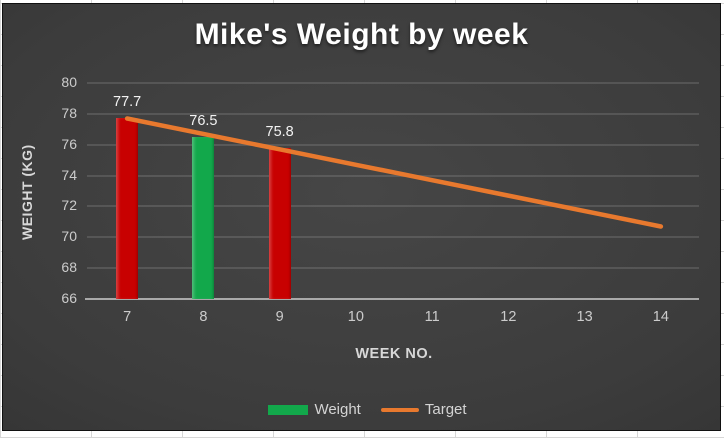 Image resolution: width=724 pixels, height=438 pixels. I want to click on x-tick-label-14: 14, so click(660, 317).